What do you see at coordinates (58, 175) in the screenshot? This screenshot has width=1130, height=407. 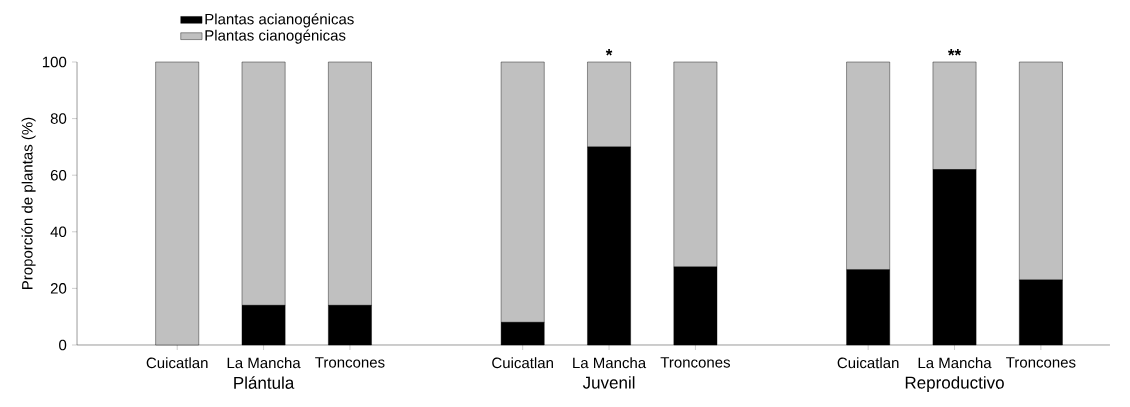 I see `y-tick-label: 60` at bounding box center [58, 175].